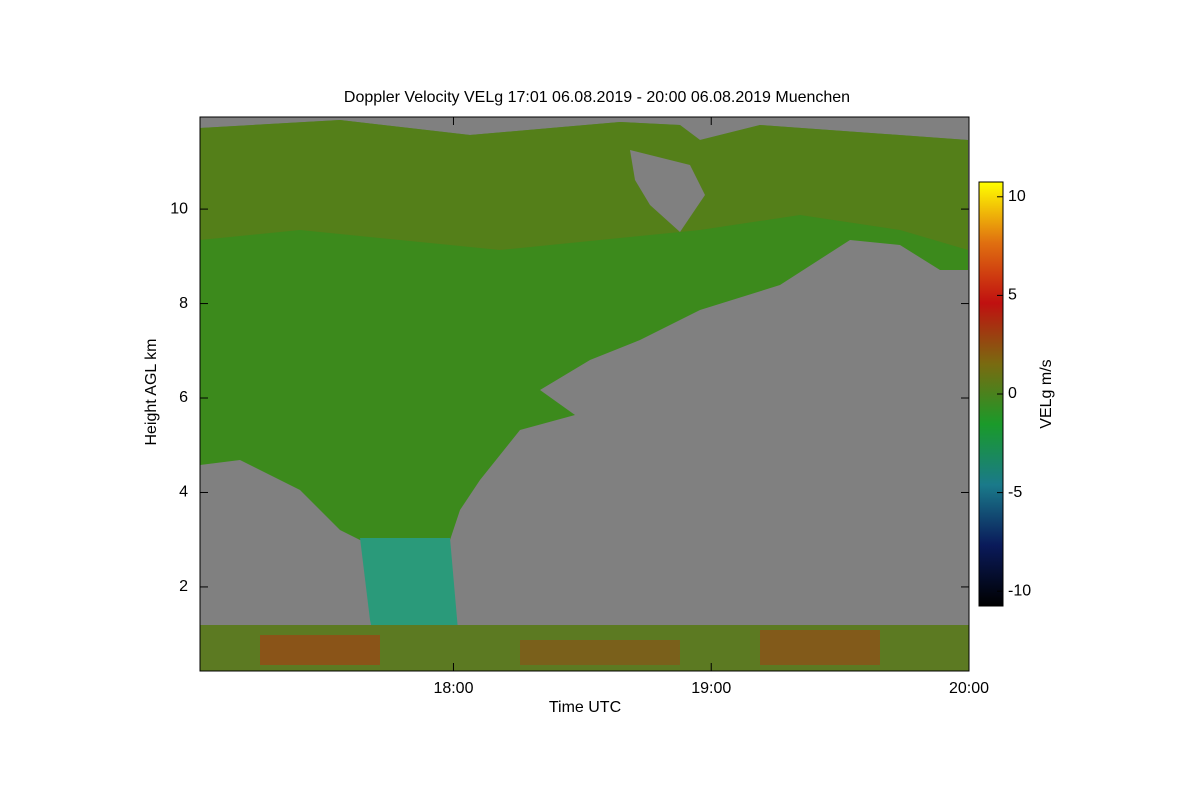  I want to click on x-tick-label: 19:00, so click(711, 688).